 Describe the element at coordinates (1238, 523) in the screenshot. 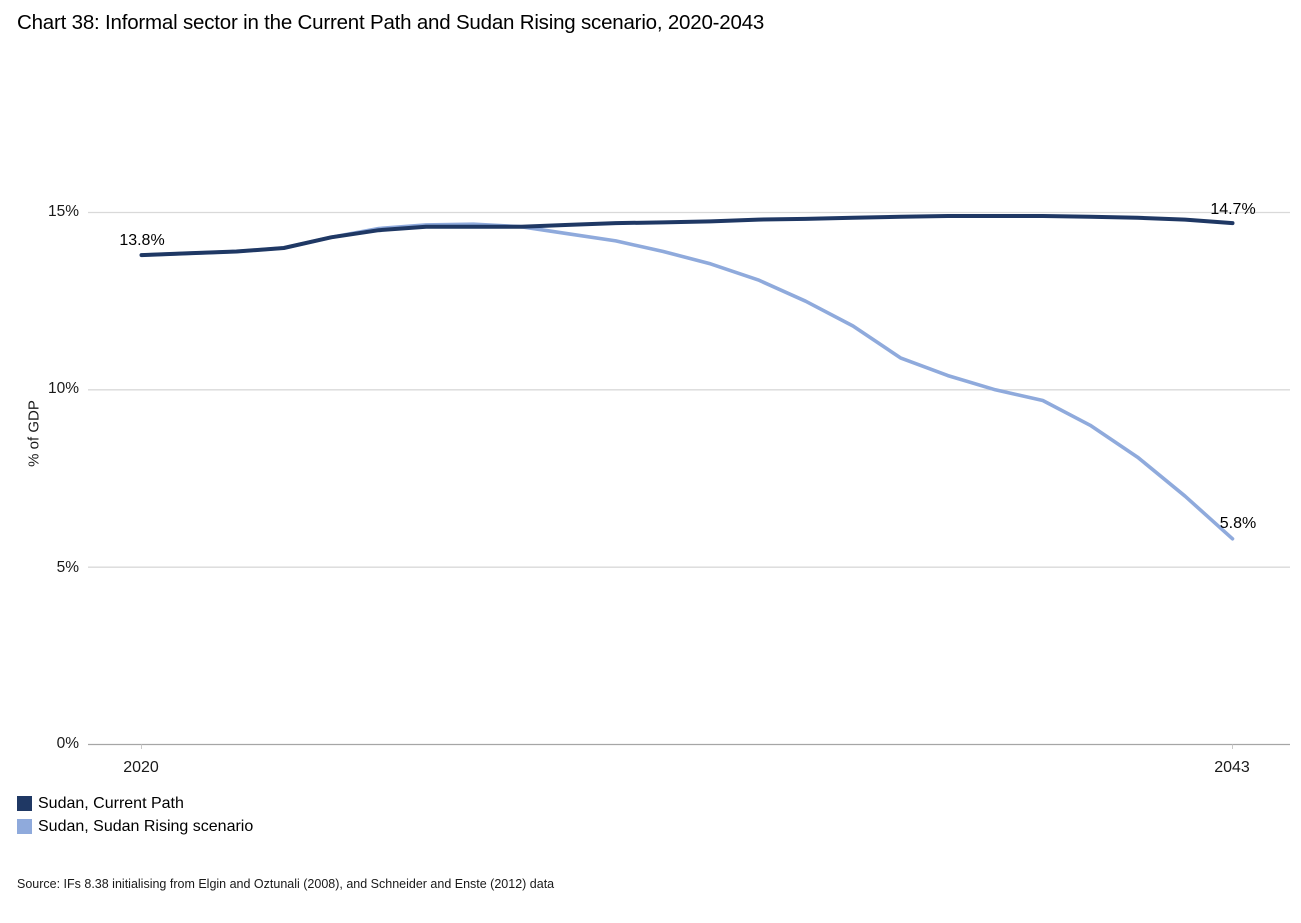

I see `data-label-sudan-rising-end: 5.8%` at that location.